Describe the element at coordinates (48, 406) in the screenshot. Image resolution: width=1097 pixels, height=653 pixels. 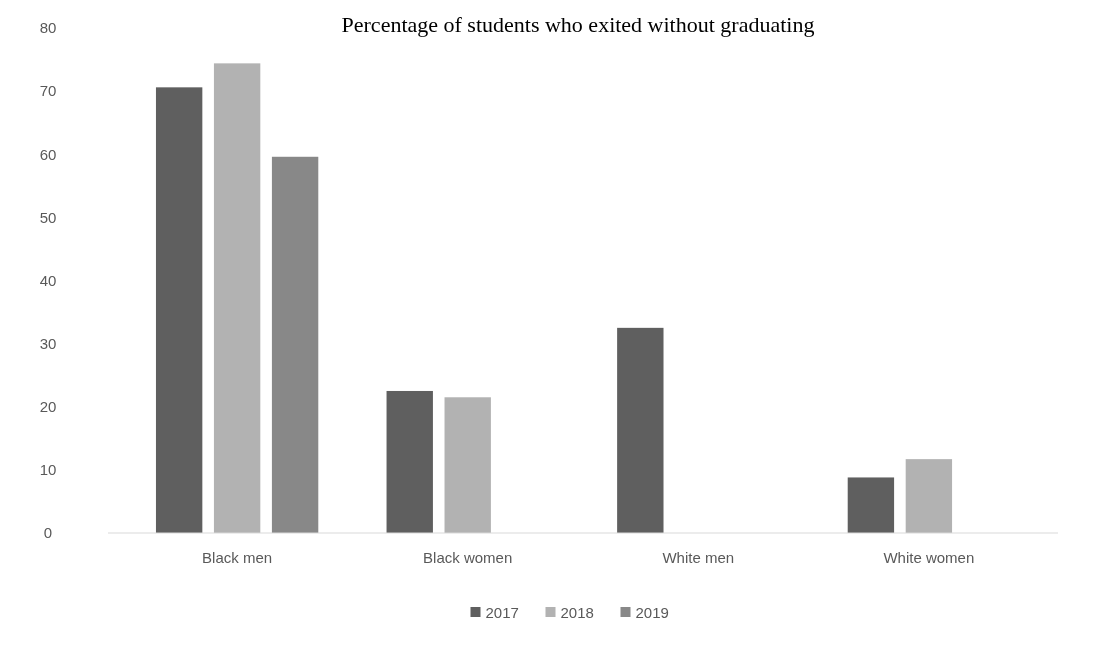
I see `y-tick-label: 20` at that location.